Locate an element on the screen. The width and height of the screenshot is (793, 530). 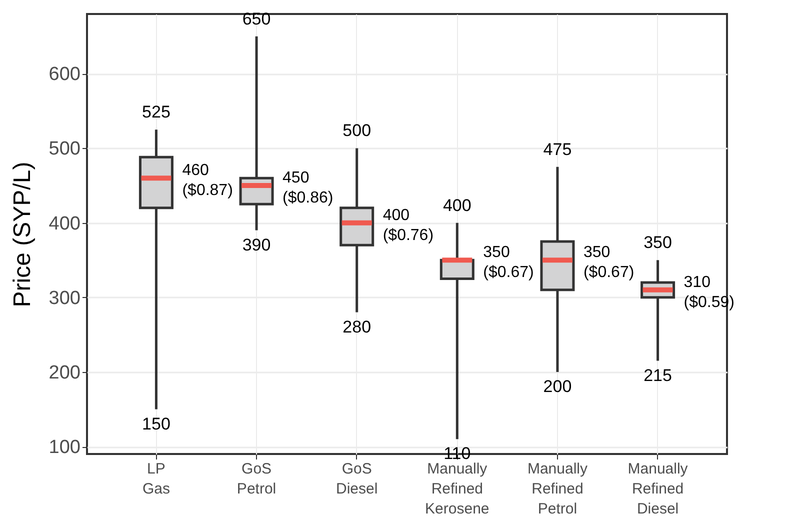
y-axis-title: Price (SYP/L) is located at coordinates (22, 235).